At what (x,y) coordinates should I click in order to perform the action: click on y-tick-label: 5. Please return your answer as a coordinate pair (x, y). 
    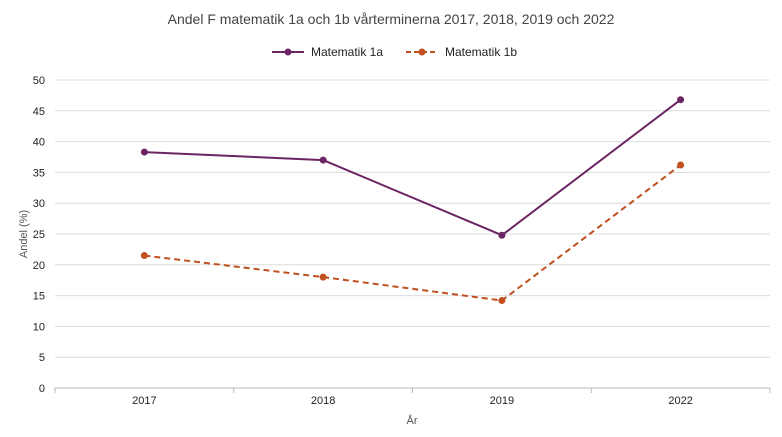
    Looking at the image, I should click on (42, 358).